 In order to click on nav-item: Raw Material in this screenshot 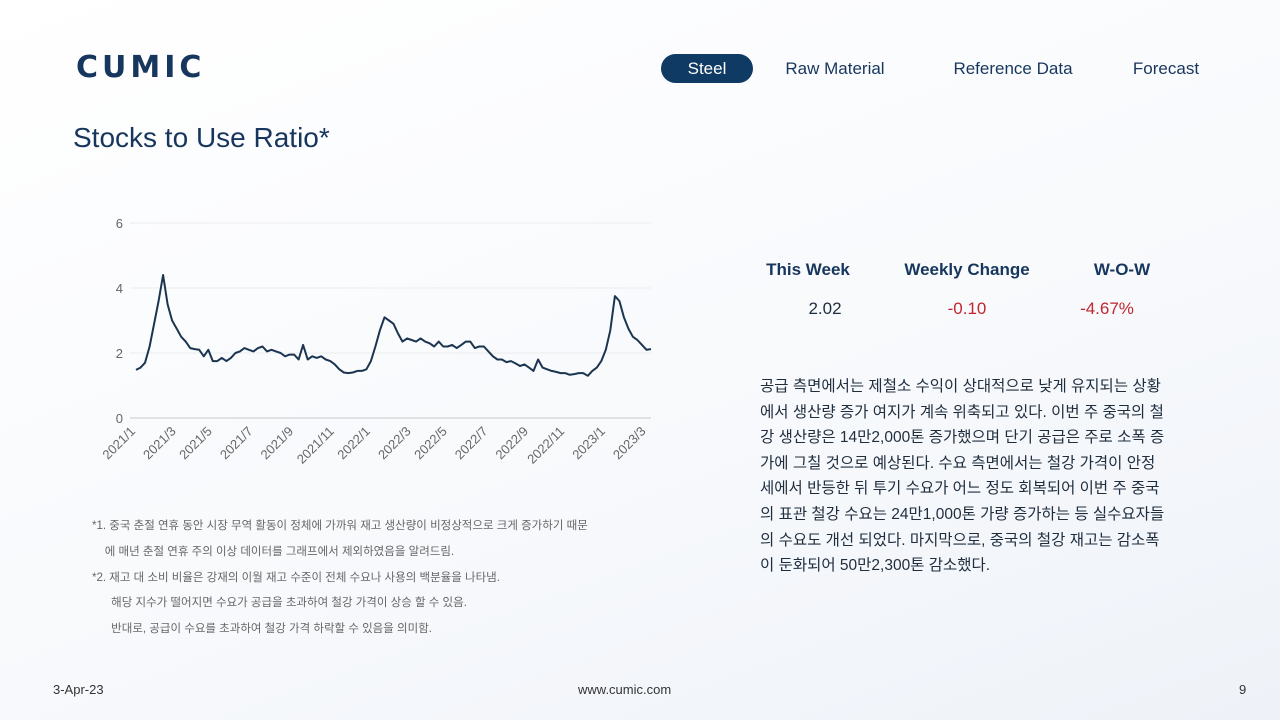, I will do `click(835, 68)`.